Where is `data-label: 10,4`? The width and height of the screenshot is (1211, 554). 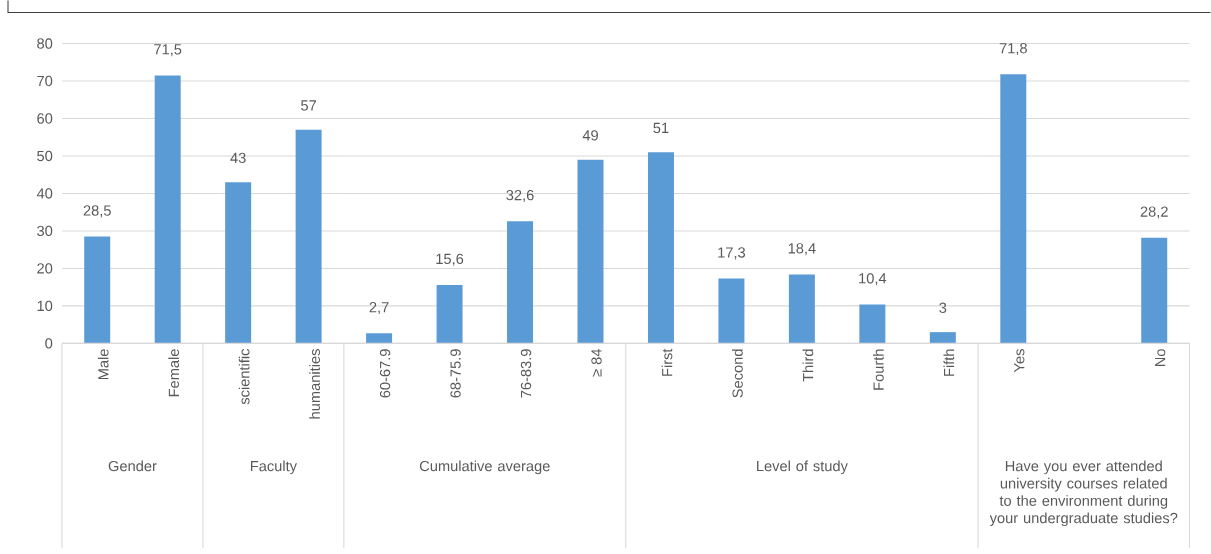
data-label: 10,4 is located at coordinates (873, 279).